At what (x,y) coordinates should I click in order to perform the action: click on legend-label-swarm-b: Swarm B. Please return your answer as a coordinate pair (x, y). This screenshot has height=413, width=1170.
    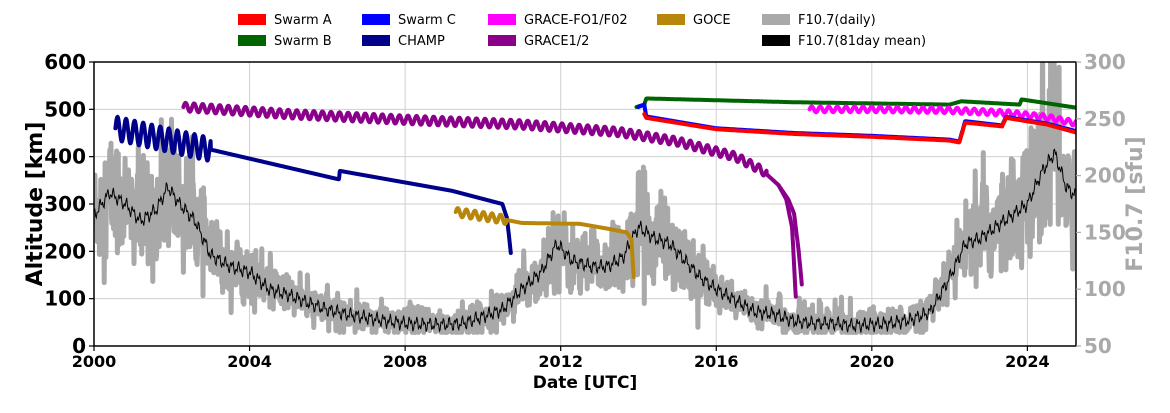
    Looking at the image, I should click on (303, 41).